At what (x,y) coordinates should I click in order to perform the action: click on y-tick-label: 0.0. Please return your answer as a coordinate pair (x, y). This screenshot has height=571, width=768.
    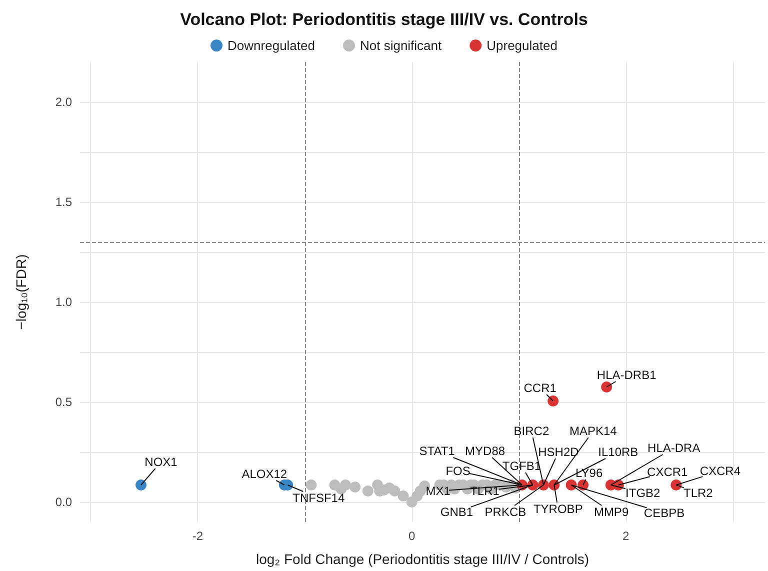
    Looking at the image, I should click on (63, 502).